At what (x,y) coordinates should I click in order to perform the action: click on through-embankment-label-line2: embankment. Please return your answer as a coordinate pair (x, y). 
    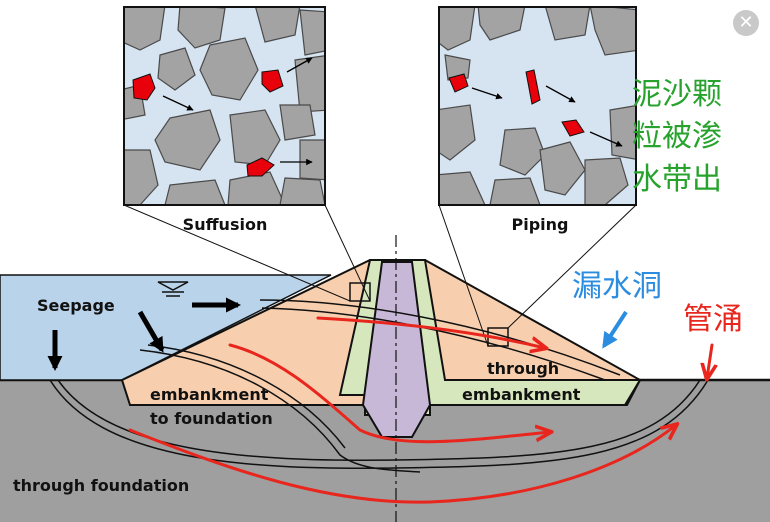
    Looking at the image, I should click on (521, 394).